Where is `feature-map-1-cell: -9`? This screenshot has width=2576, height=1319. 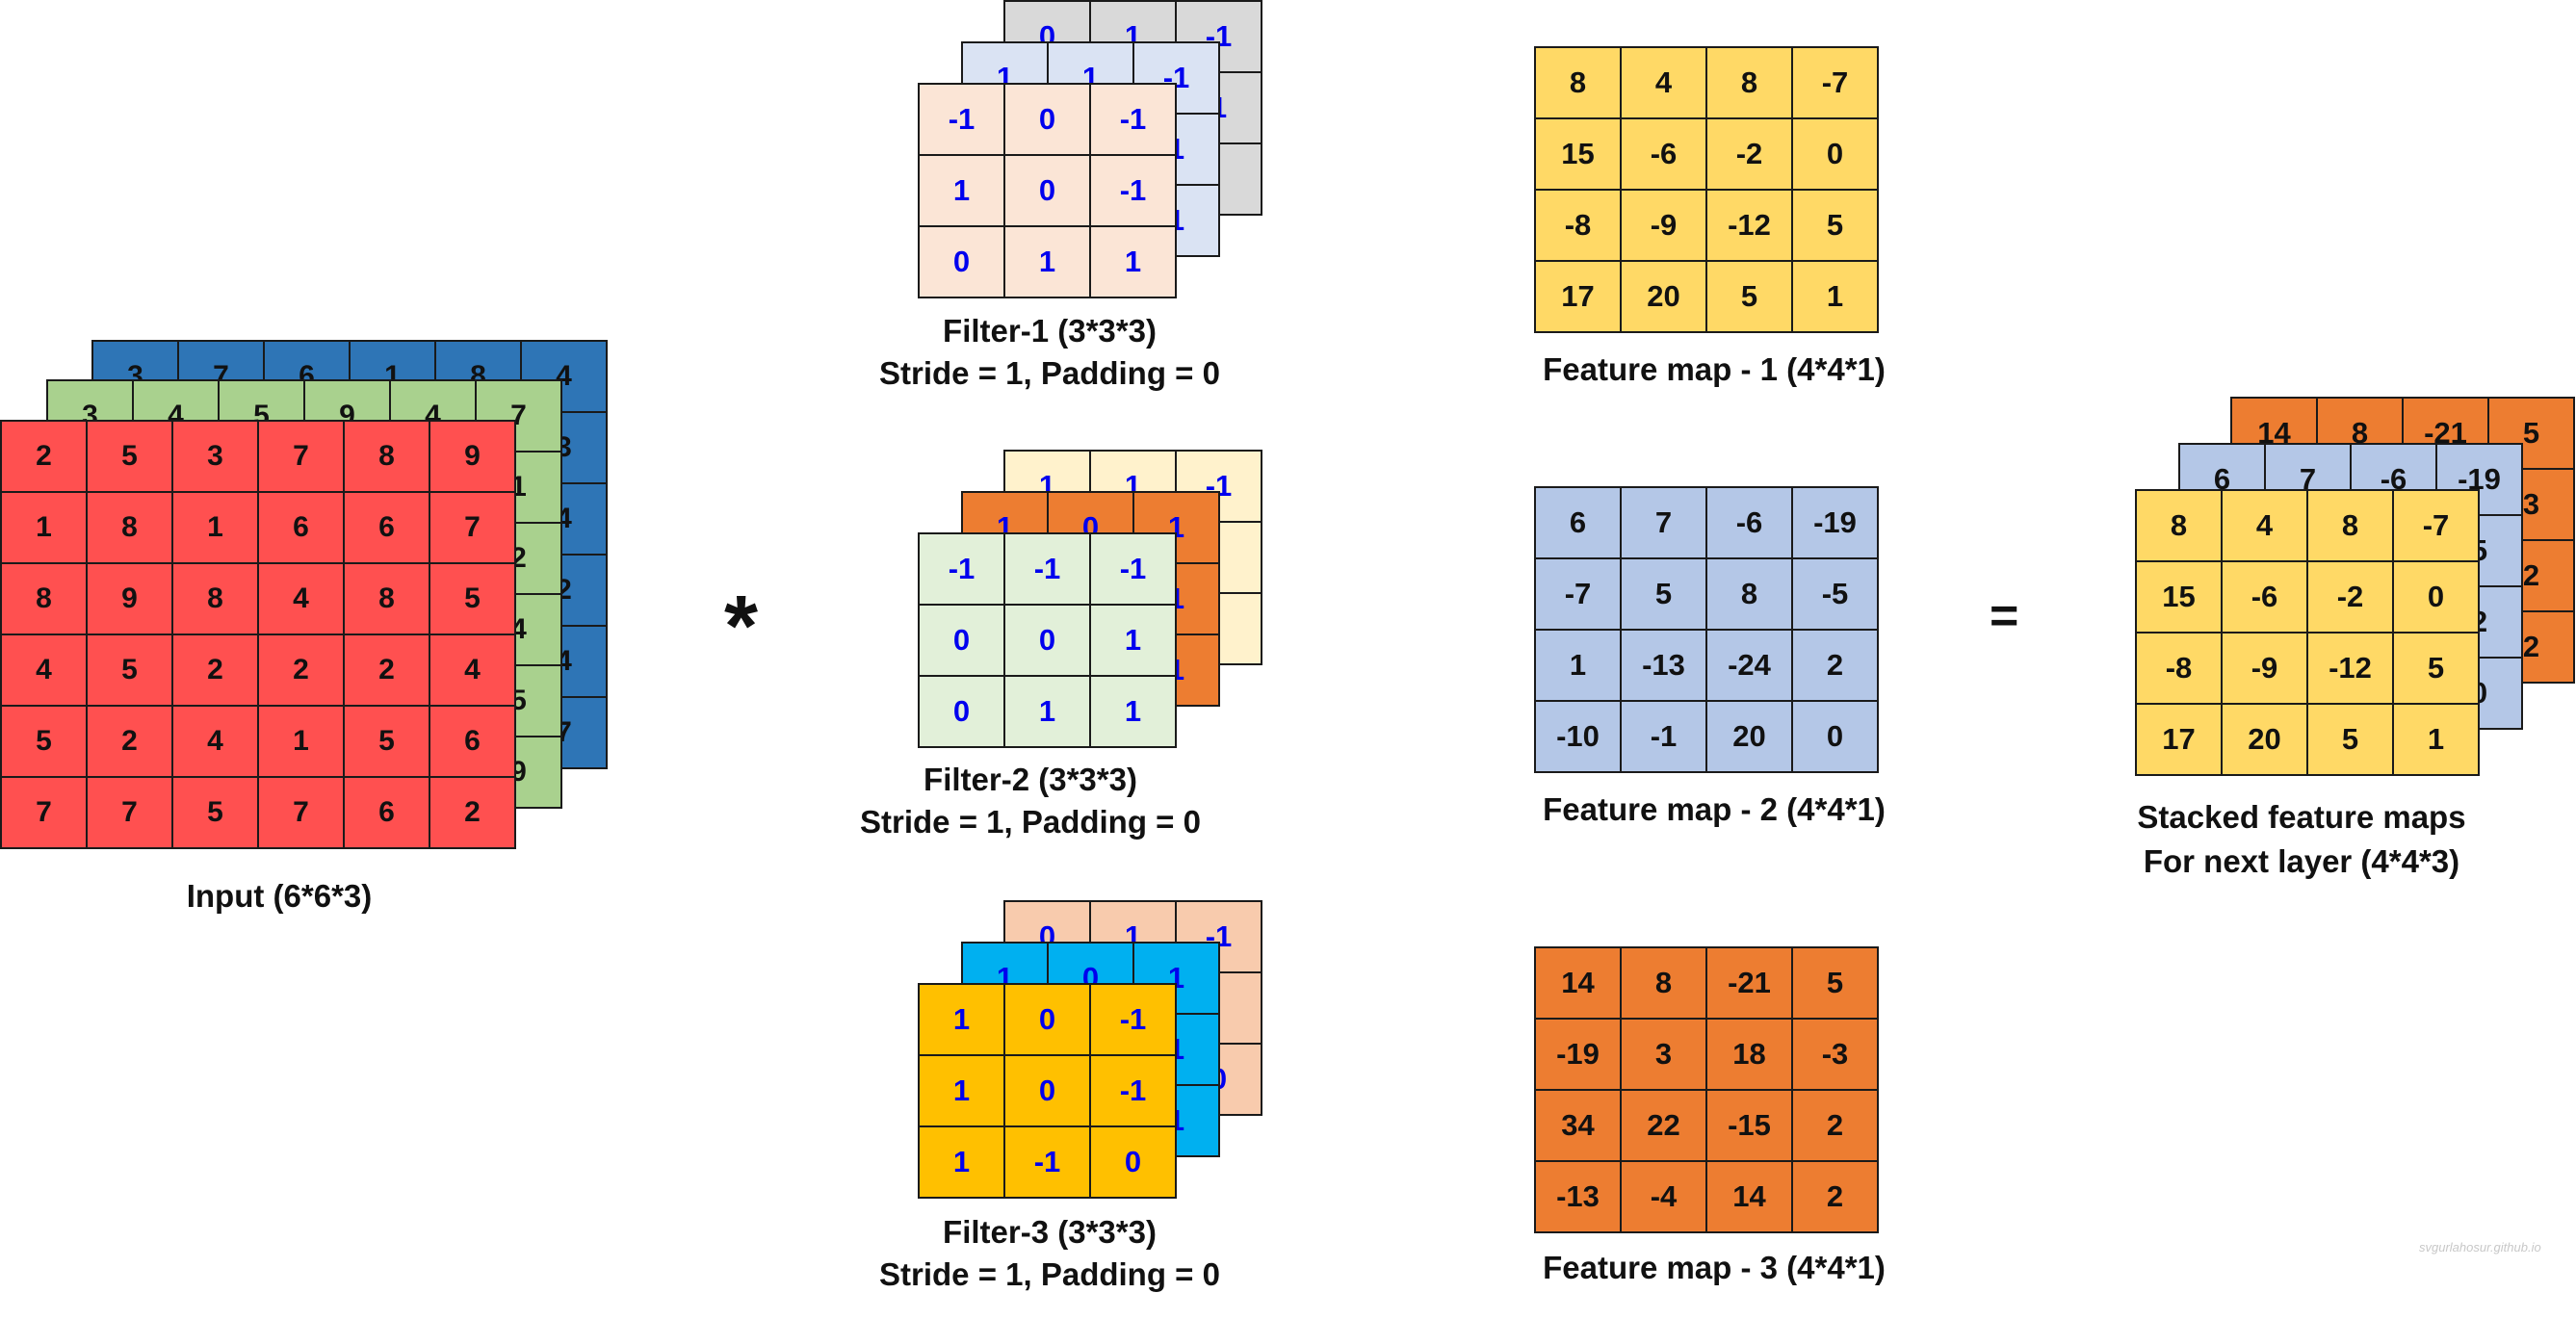 feature-map-1-cell: -9 is located at coordinates (1664, 226).